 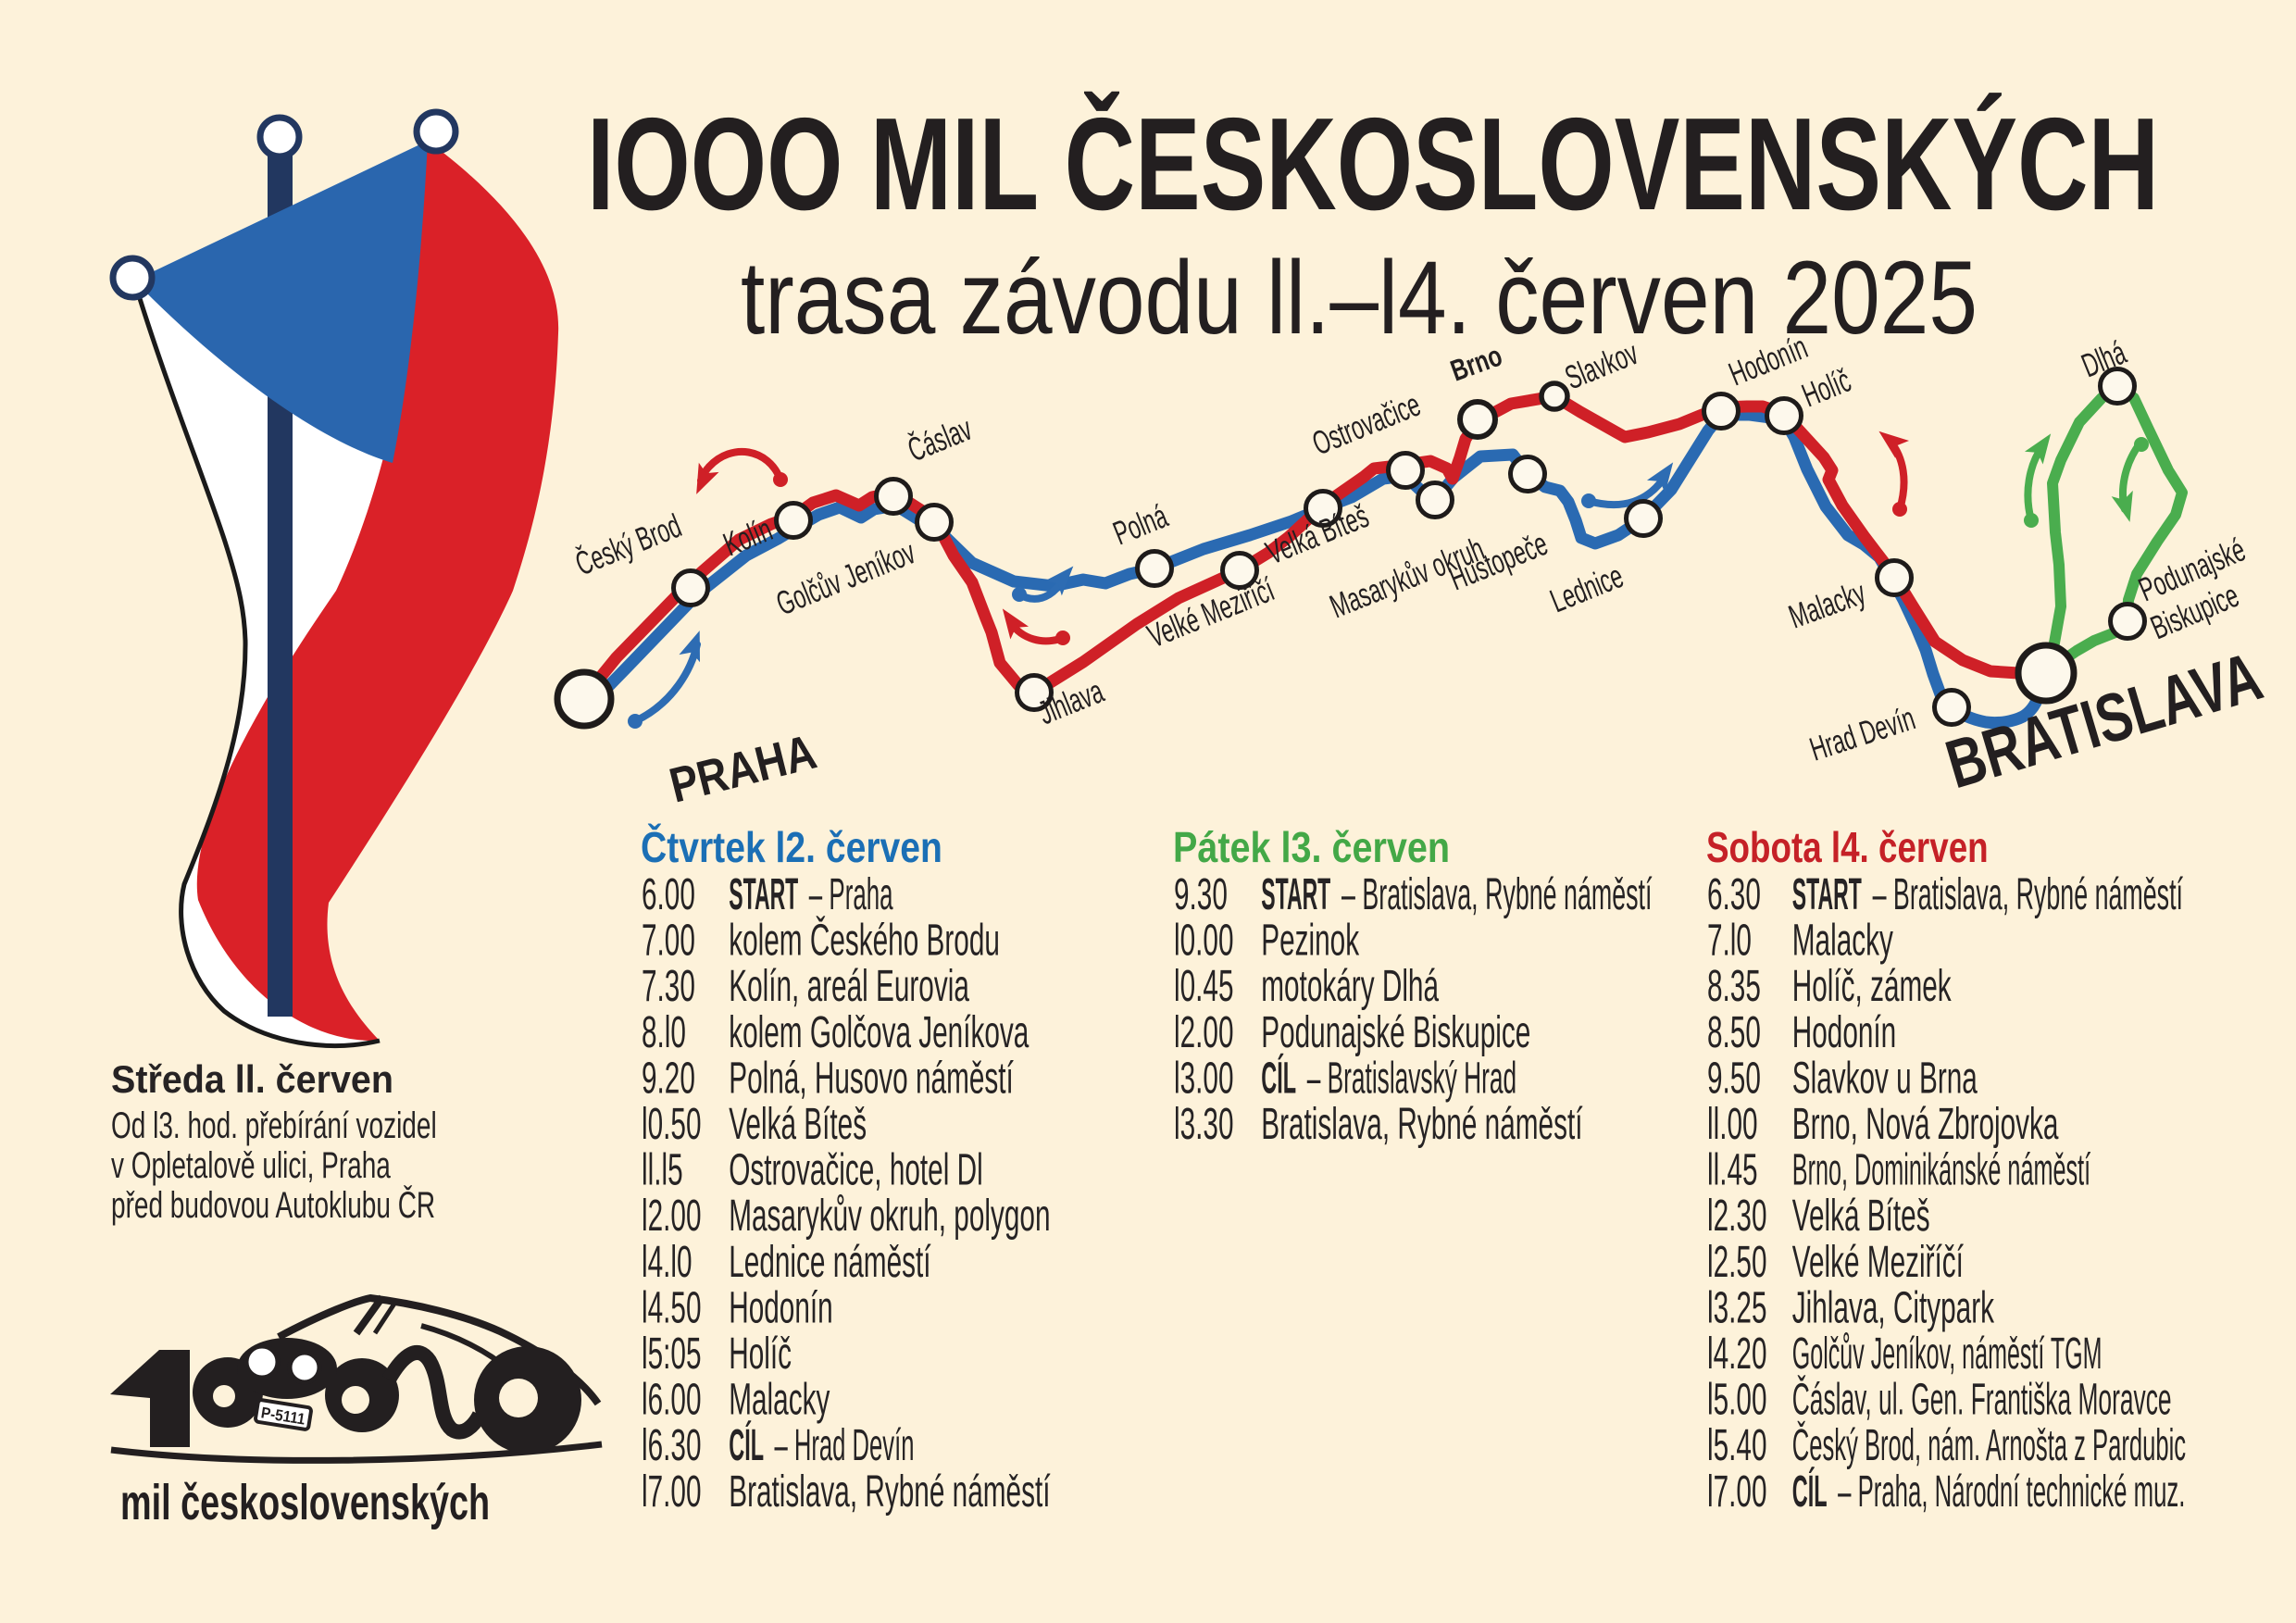 What do you see at coordinates (251, 1166) in the screenshot?
I see `svg-text: v Opletalově ulici, Praha` at bounding box center [251, 1166].